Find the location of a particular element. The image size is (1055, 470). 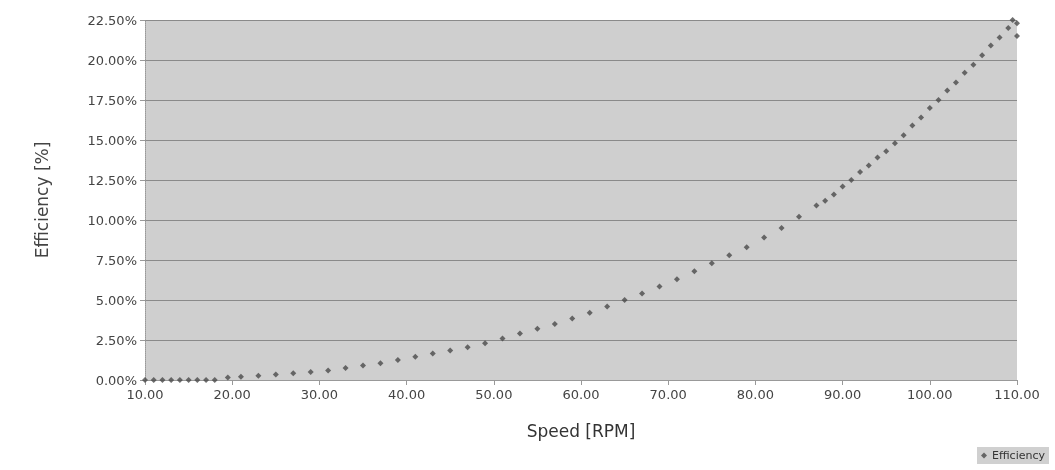

x-tick-label: 10.00 is located at coordinates (145, 394).